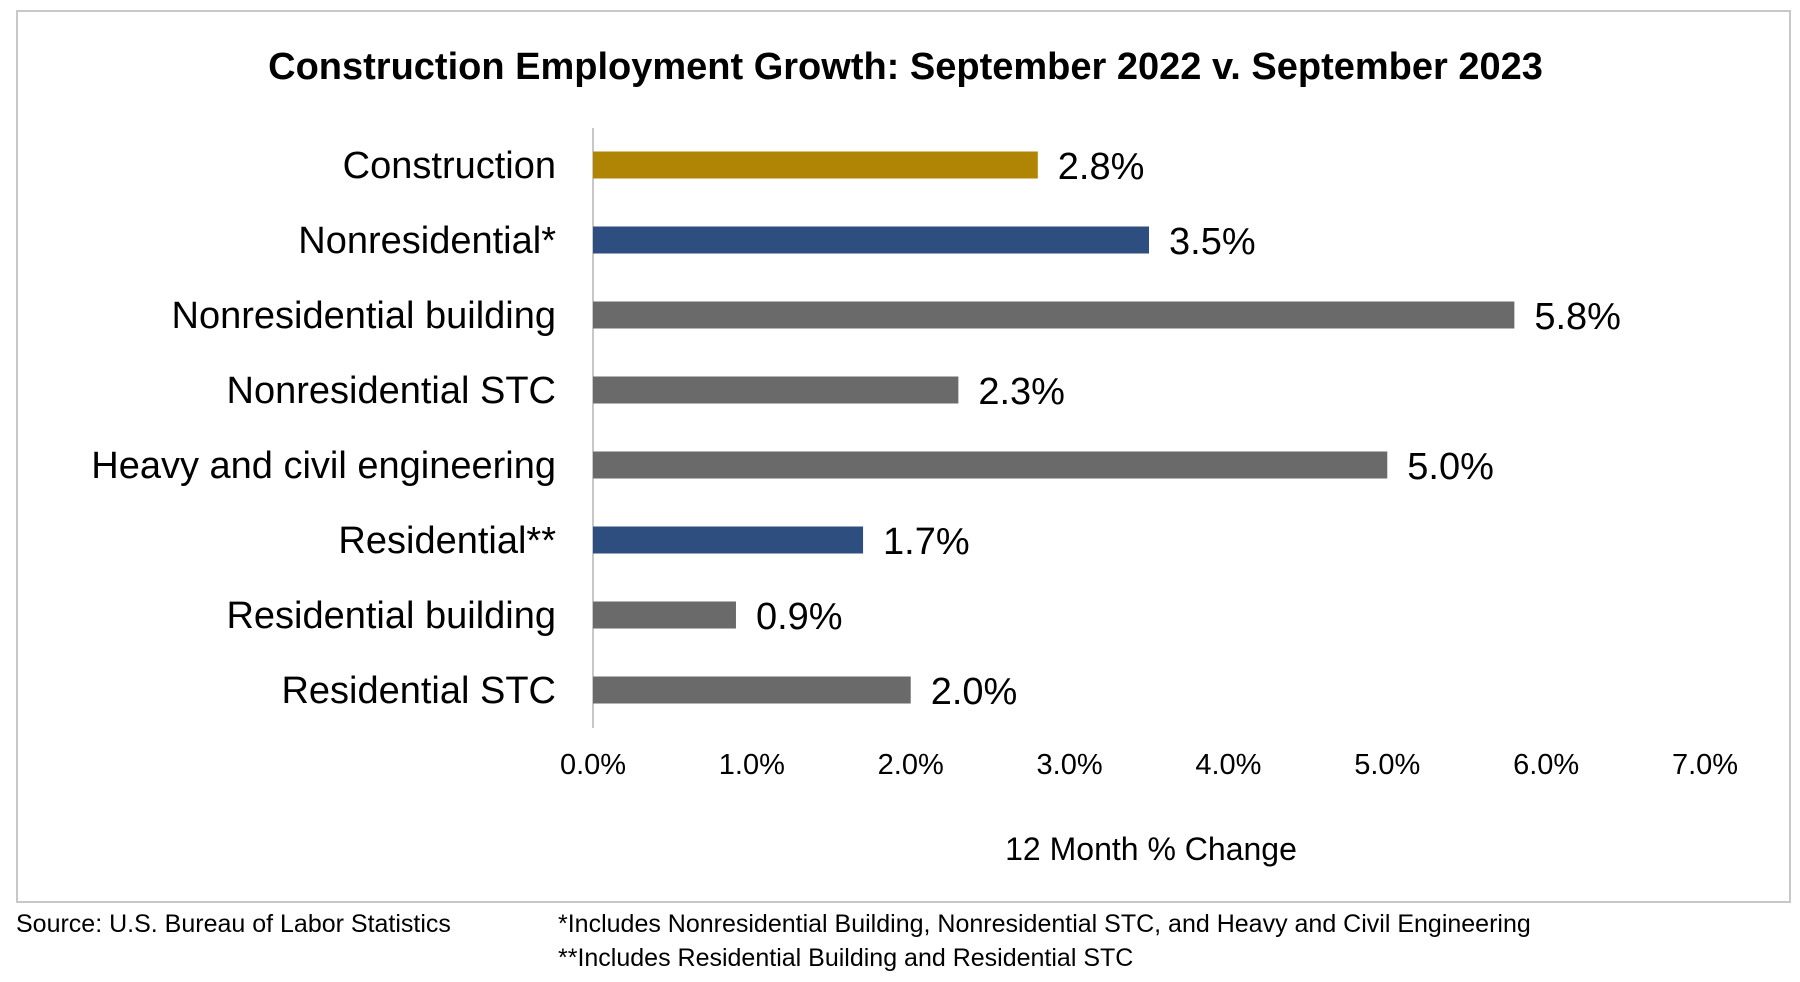  What do you see at coordinates (1228, 765) in the screenshot?
I see `x-tick-label: 4.0%` at bounding box center [1228, 765].